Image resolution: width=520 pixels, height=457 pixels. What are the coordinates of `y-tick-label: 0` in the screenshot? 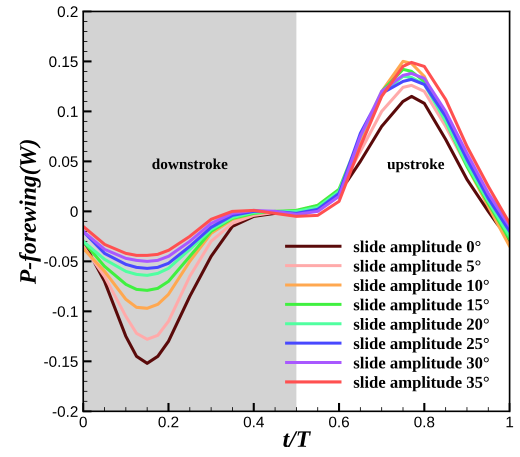 It's located at (74, 212).